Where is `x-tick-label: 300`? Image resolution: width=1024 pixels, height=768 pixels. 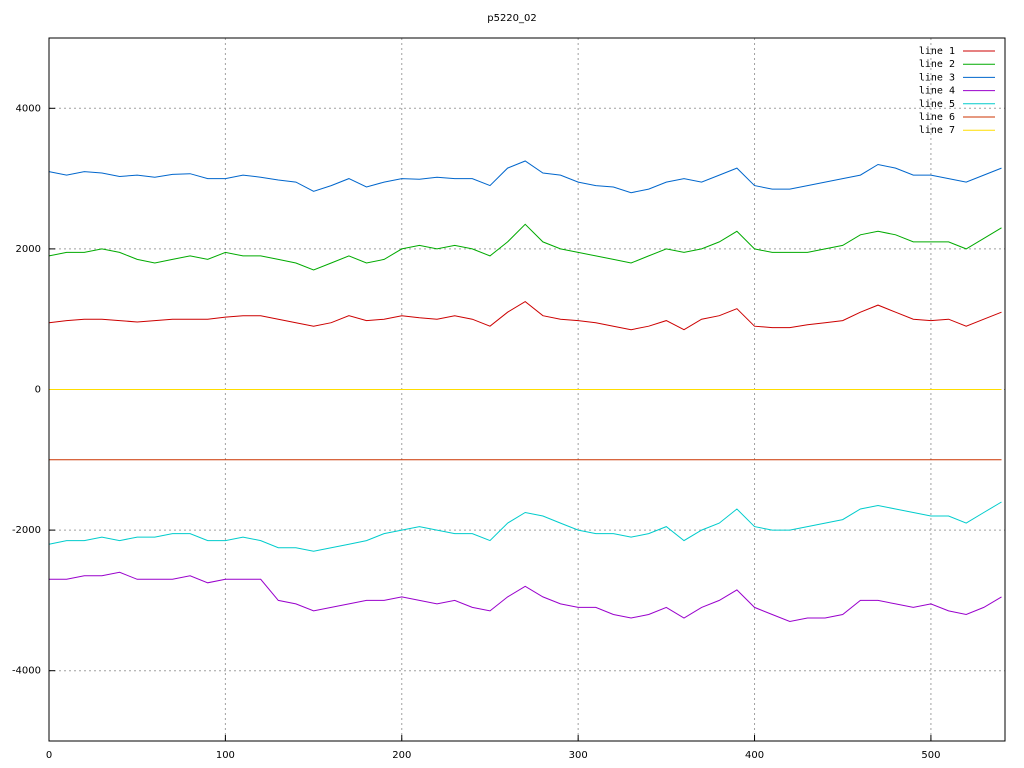 x-tick-label: 300 is located at coordinates (578, 755).